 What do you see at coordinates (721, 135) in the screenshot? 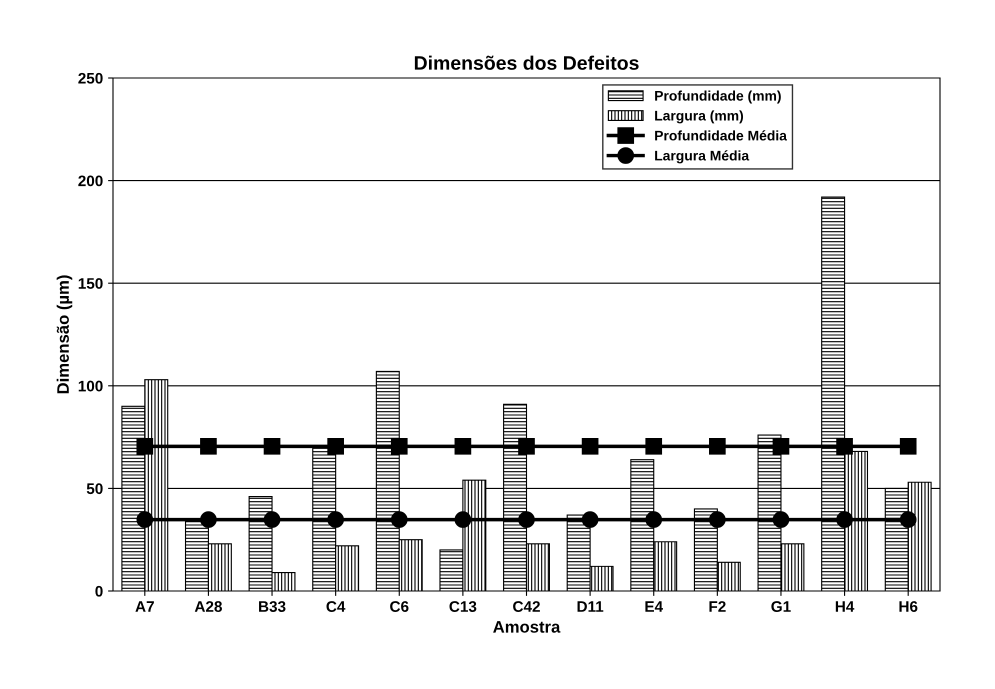
I see `legend-label: Profundidade Média` at bounding box center [721, 135].